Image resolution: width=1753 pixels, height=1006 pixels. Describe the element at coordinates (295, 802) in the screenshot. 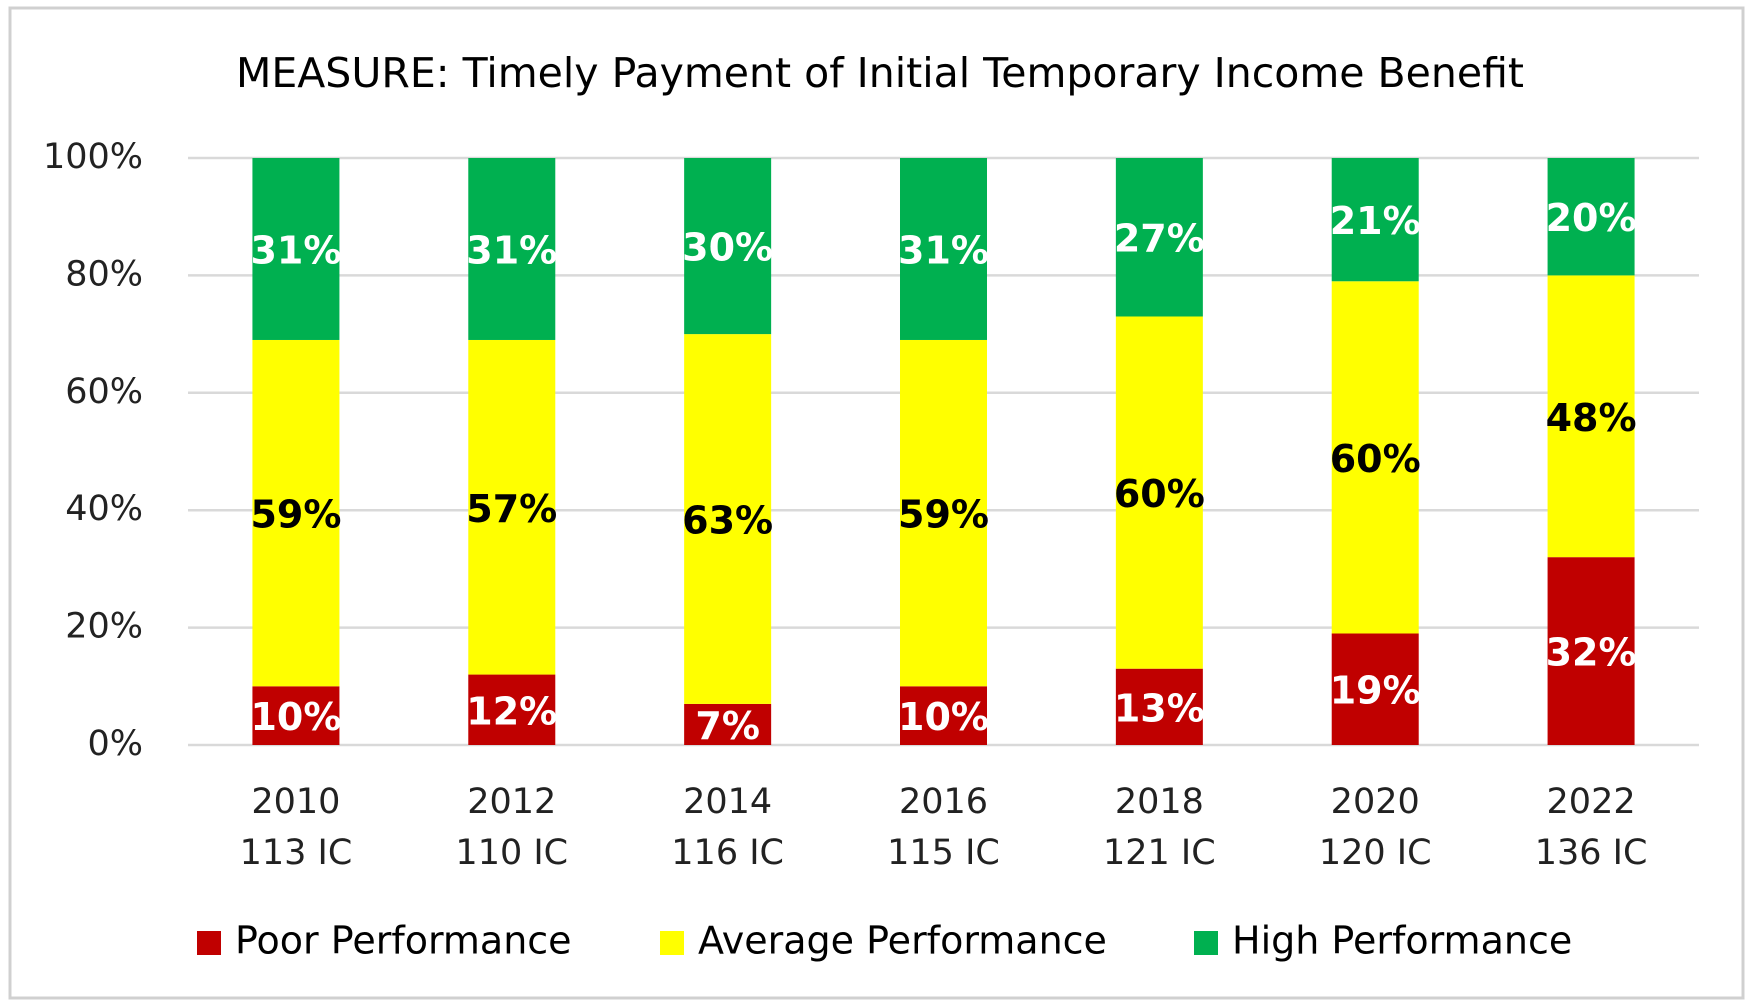

I see `x-tick-label: 2010` at that location.